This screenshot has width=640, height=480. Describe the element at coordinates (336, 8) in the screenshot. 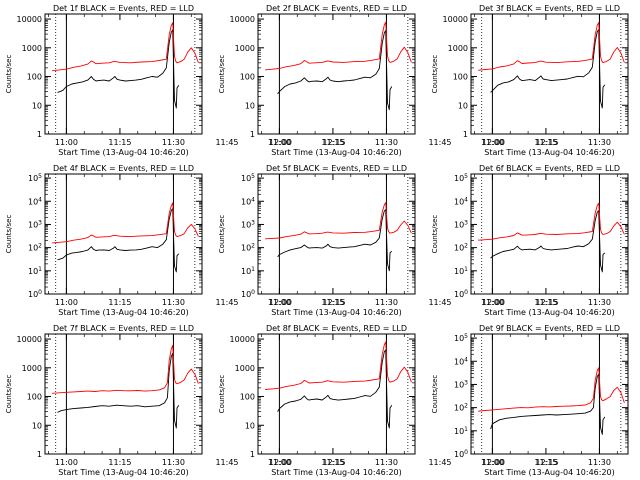

I see `panel-title: Det 2f BLACK = Events, RED = LLD` at that location.